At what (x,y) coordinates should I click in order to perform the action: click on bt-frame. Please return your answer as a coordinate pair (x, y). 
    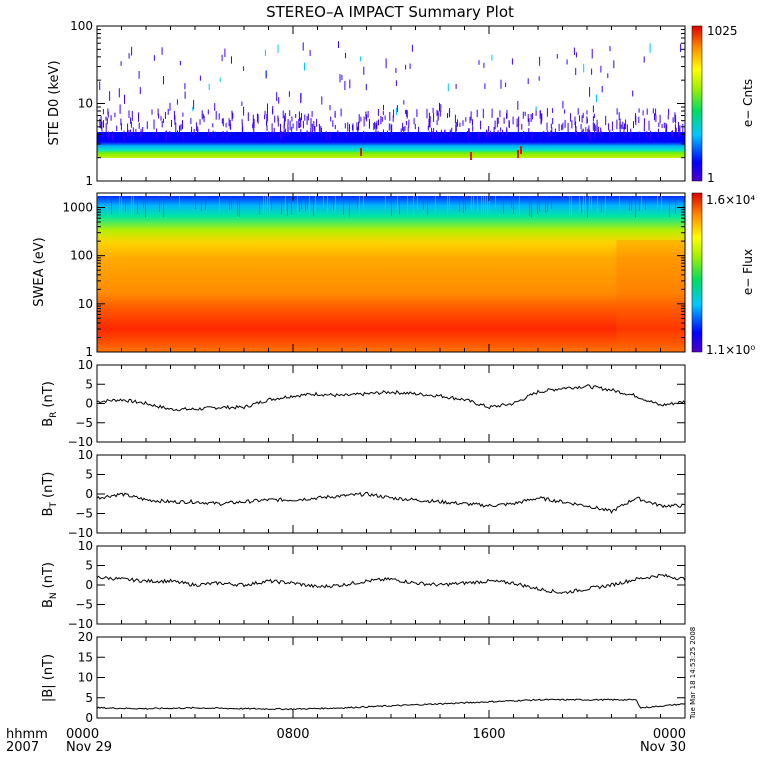
    Looking at the image, I should click on (391, 494).